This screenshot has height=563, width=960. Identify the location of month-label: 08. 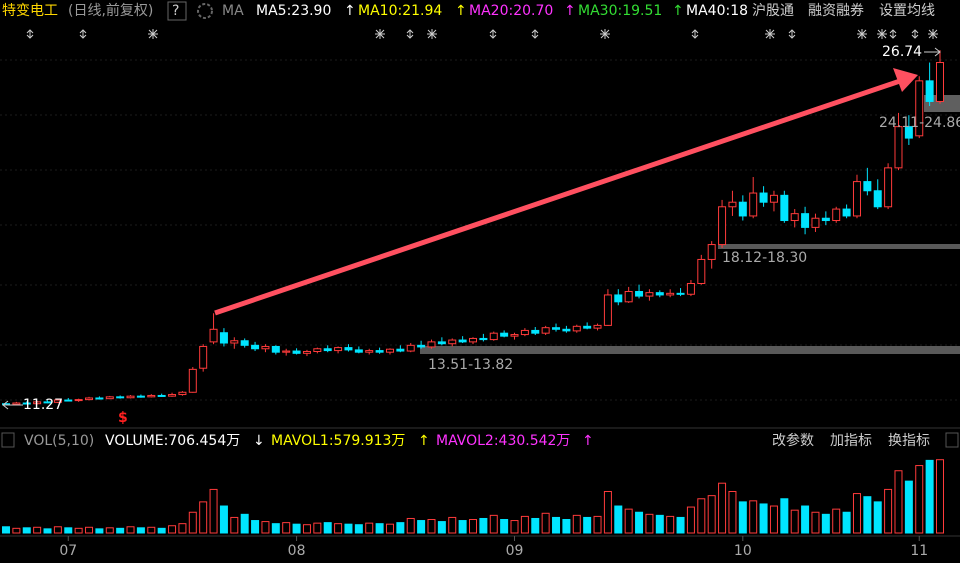
(297, 551).